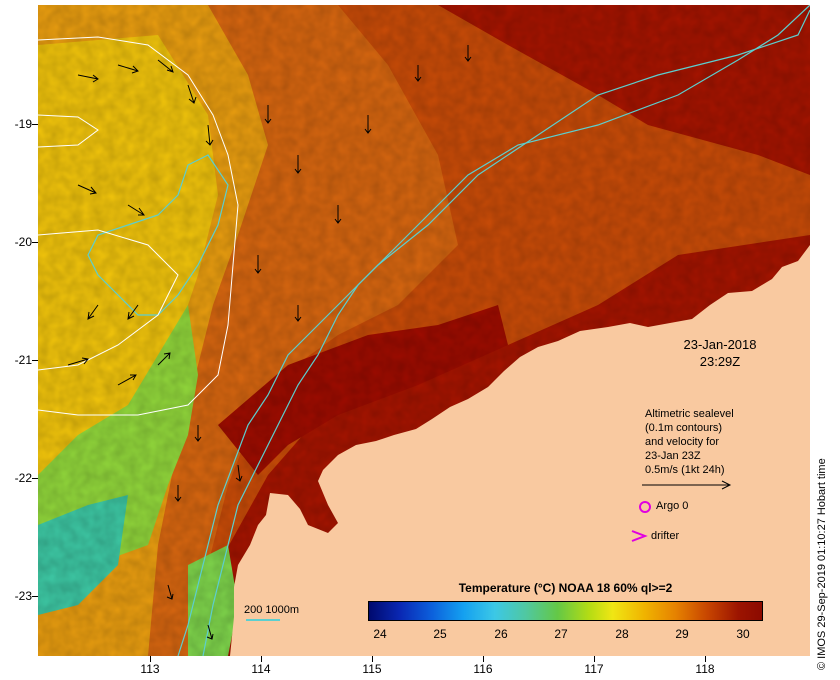  I want to click on altimetry-legend-line-1: Altimetric sealevel, so click(689, 414).